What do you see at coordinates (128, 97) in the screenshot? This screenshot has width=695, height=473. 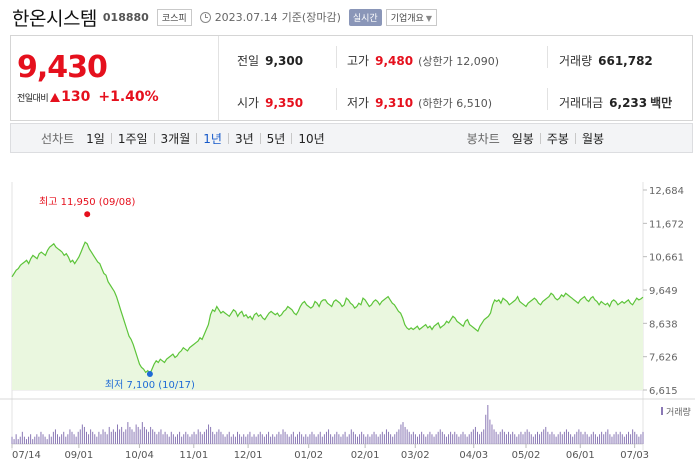 I see `change-percent: +1.40%` at bounding box center [128, 97].